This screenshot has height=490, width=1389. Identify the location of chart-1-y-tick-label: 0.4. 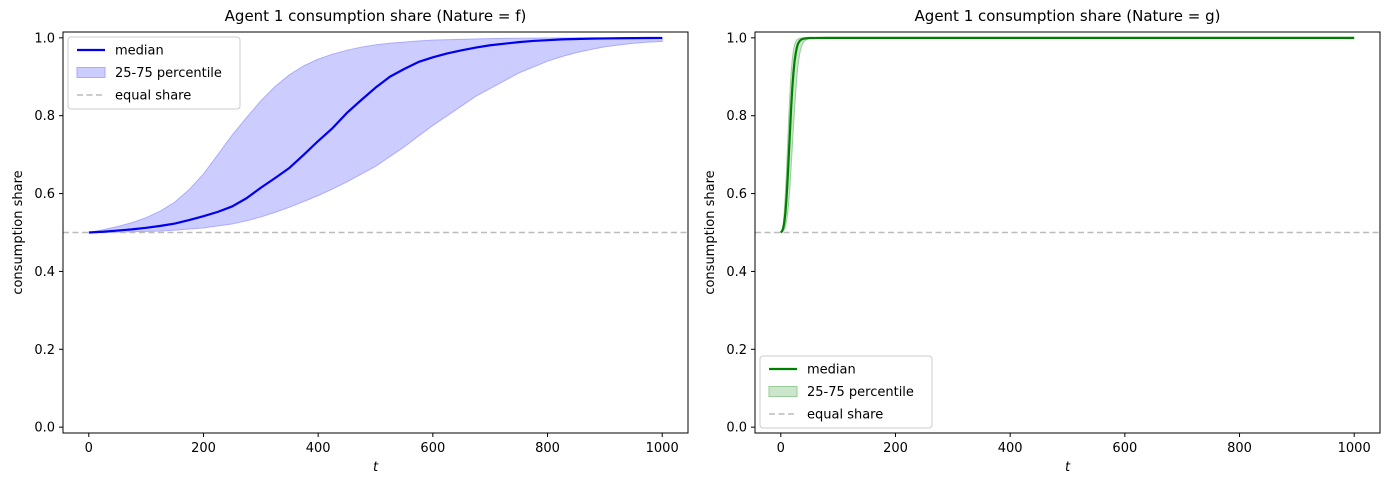
(44, 272).